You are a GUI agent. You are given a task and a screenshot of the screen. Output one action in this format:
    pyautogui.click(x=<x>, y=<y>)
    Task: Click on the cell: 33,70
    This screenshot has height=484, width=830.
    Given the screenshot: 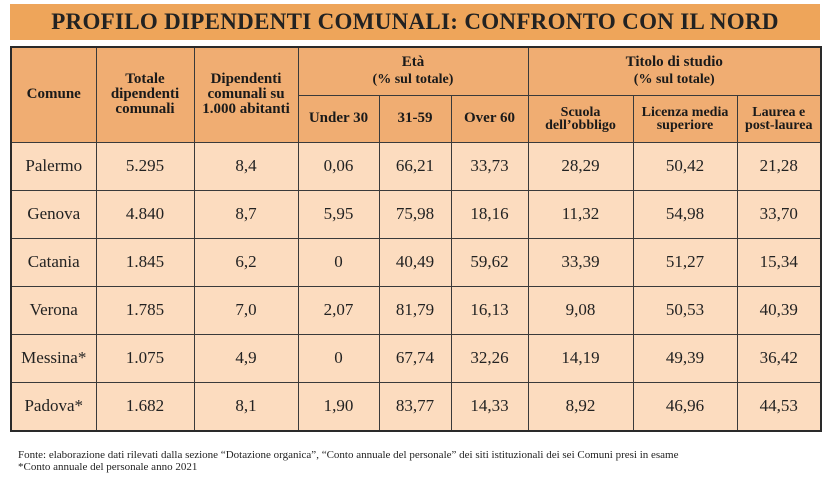 What is the action you would take?
    pyautogui.click(x=779, y=214)
    